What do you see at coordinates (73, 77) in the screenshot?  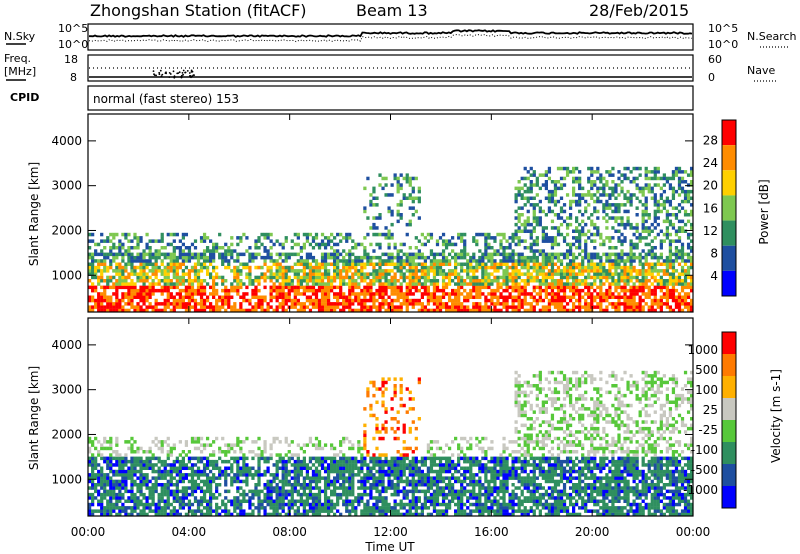 I see `freq-tick-bottom: 8` at bounding box center [73, 77].